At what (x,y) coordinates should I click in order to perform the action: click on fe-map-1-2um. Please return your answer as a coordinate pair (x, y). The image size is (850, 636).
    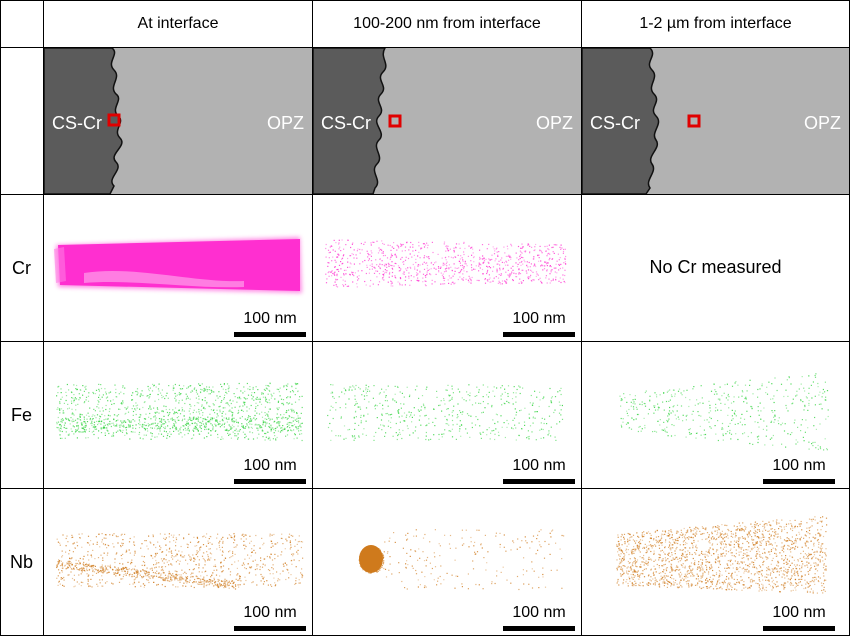
    Looking at the image, I should click on (715, 415).